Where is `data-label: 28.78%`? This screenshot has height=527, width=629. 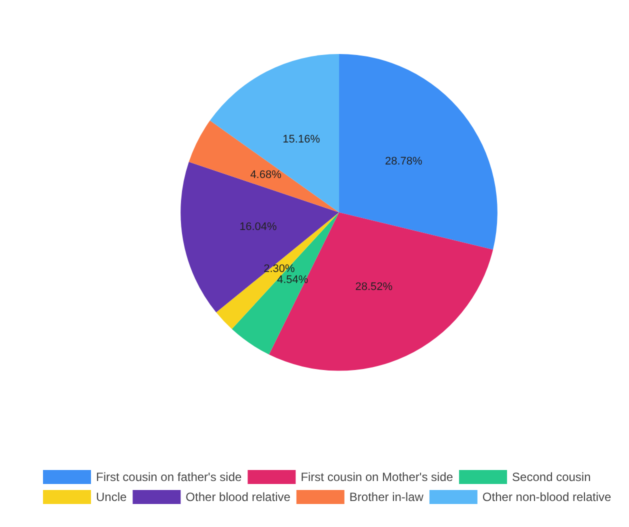 data-label: 28.78% is located at coordinates (403, 162).